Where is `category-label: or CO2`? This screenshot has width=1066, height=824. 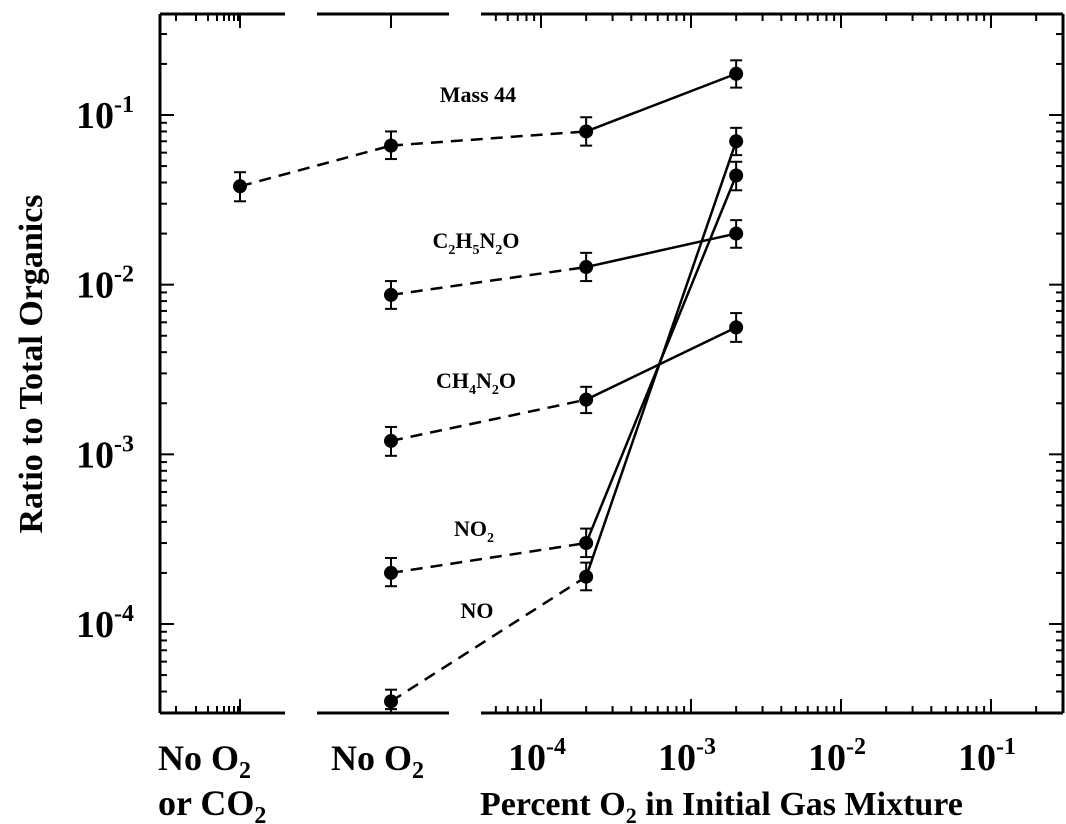 category-label: or CO2 is located at coordinates (212, 803).